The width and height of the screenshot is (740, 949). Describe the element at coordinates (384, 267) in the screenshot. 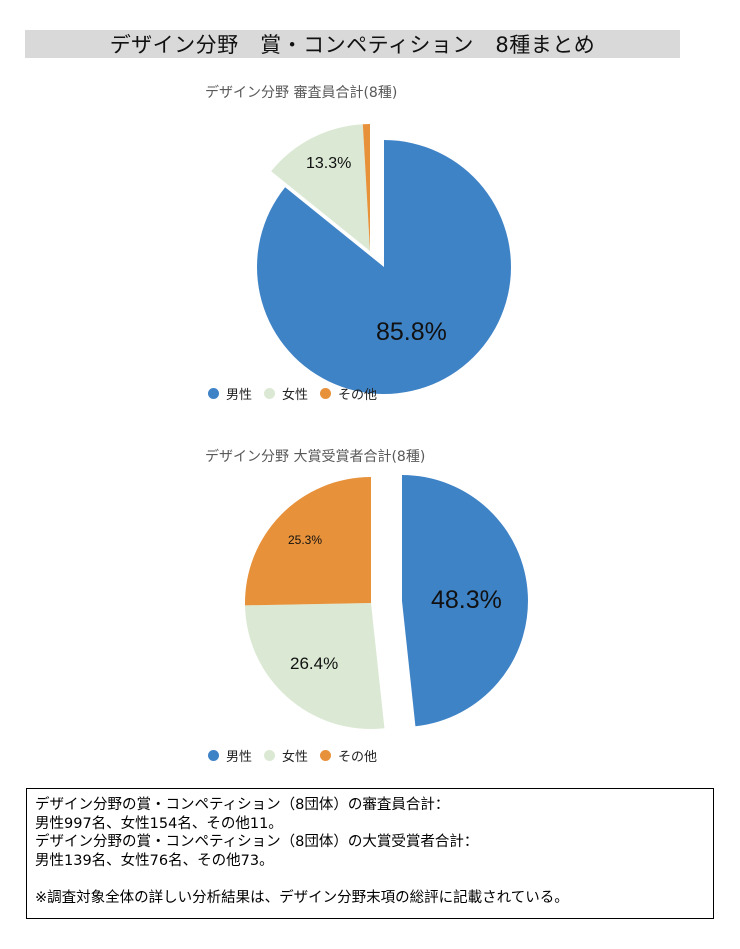

I see `chart-1-slice-male` at that location.